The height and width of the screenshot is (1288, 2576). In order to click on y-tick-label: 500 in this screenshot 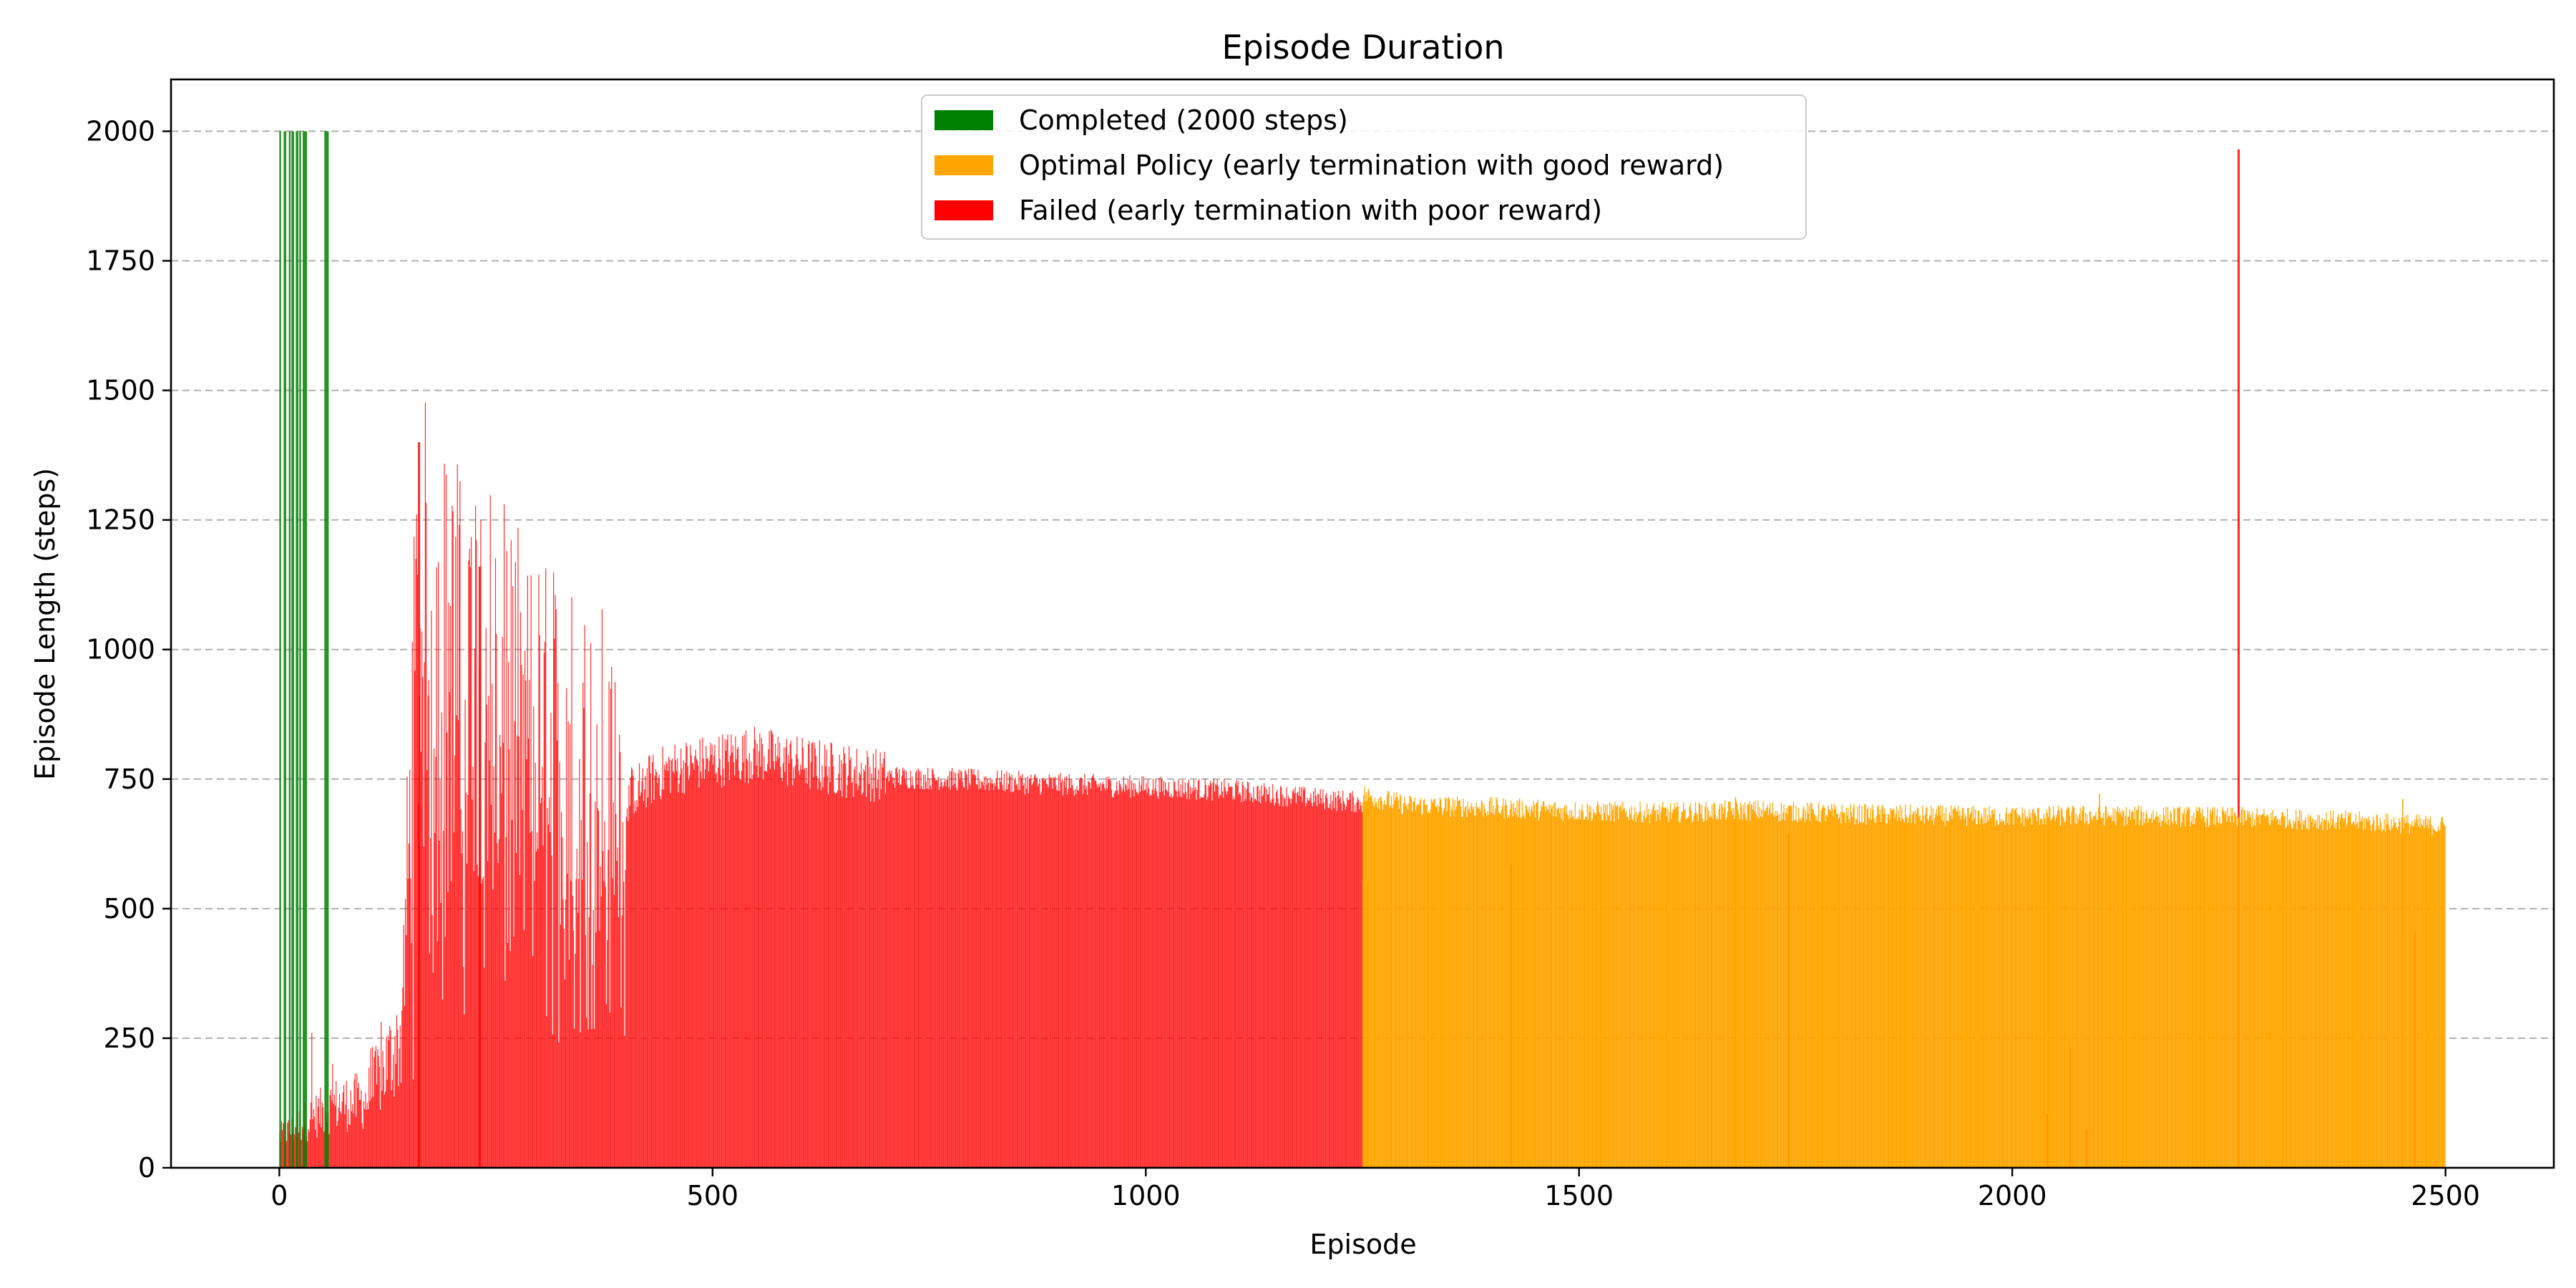, I will do `click(129, 908)`.